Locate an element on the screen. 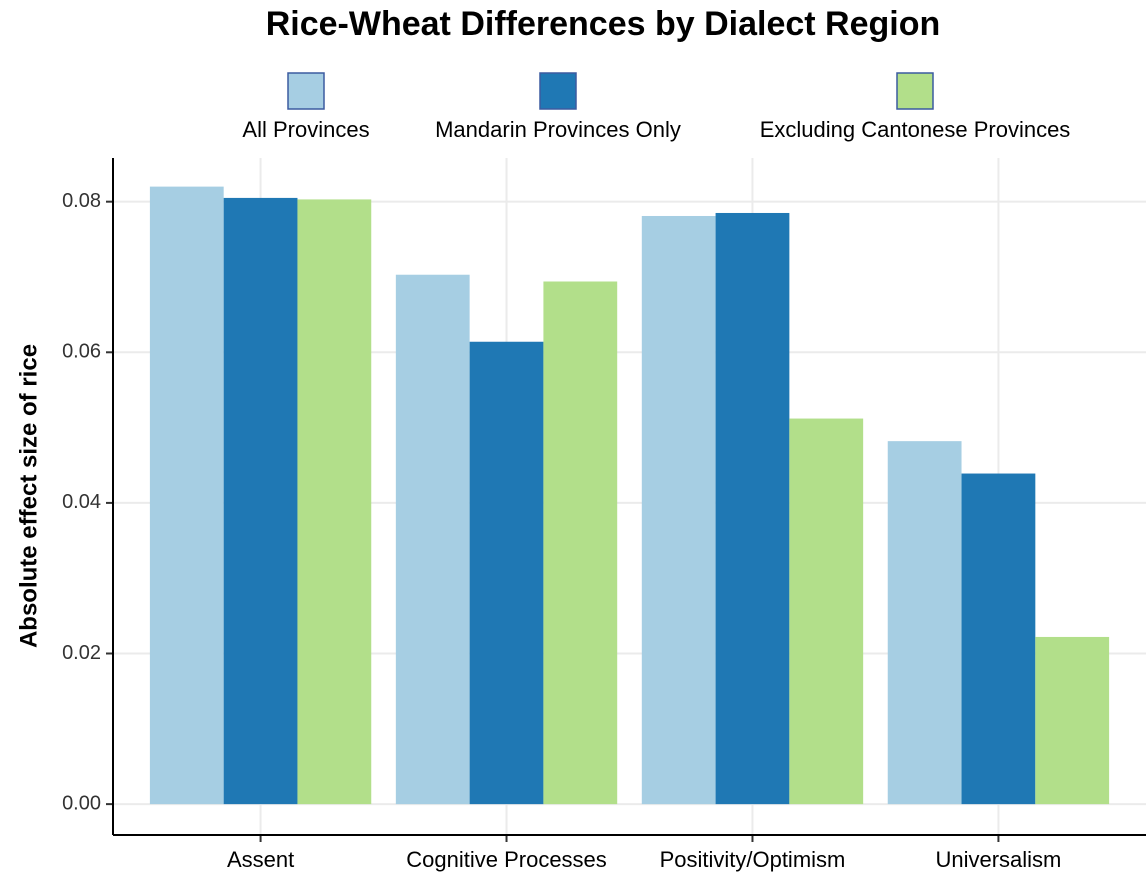 The image size is (1146, 877). legend-label: Excluding Cantonese Provinces is located at coordinates (915, 129).